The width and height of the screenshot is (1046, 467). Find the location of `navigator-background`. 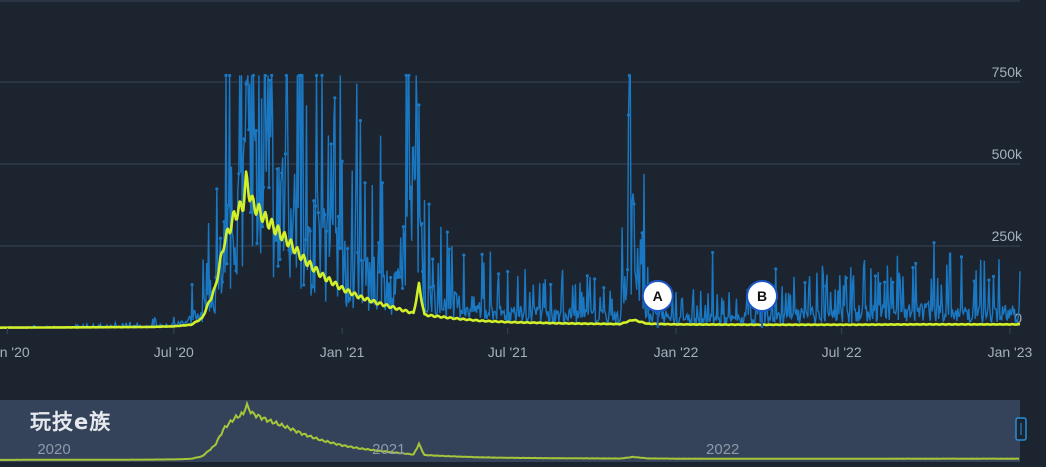

navigator-background is located at coordinates (510, 431).